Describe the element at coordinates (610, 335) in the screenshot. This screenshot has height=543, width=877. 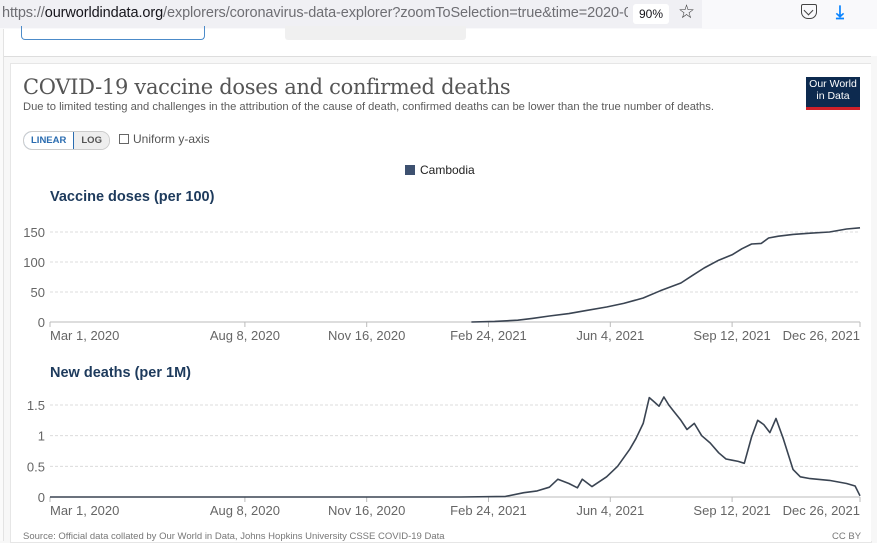
I see `vaccine-xtick-label: Jun 4, 2021` at that location.